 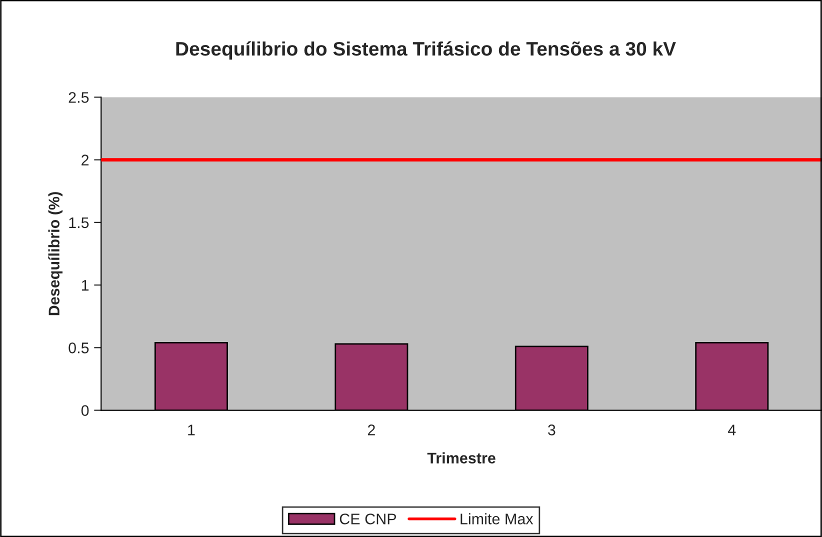 What do you see at coordinates (78, 348) in the screenshot?
I see `y-tick-label: 0.5` at bounding box center [78, 348].